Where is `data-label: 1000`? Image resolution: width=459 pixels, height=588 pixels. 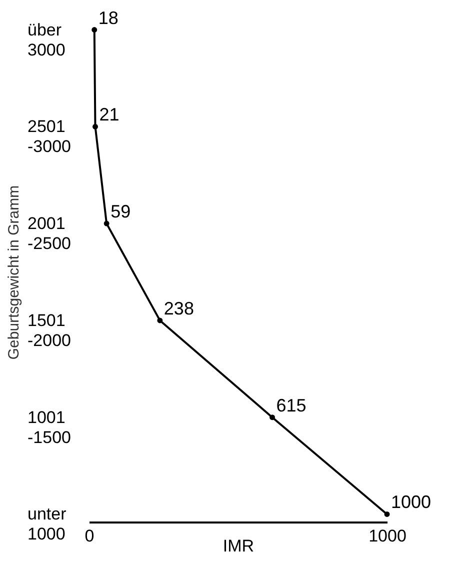 data-label: 1000 is located at coordinates (411, 502).